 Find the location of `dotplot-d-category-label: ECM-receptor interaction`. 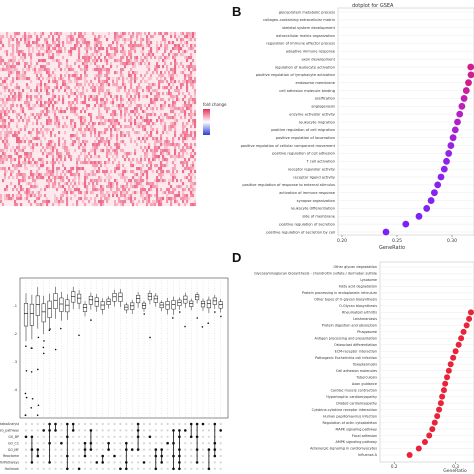

dotplot-d-category-label: ECM-receptor interaction is located at coordinates (356, 351).